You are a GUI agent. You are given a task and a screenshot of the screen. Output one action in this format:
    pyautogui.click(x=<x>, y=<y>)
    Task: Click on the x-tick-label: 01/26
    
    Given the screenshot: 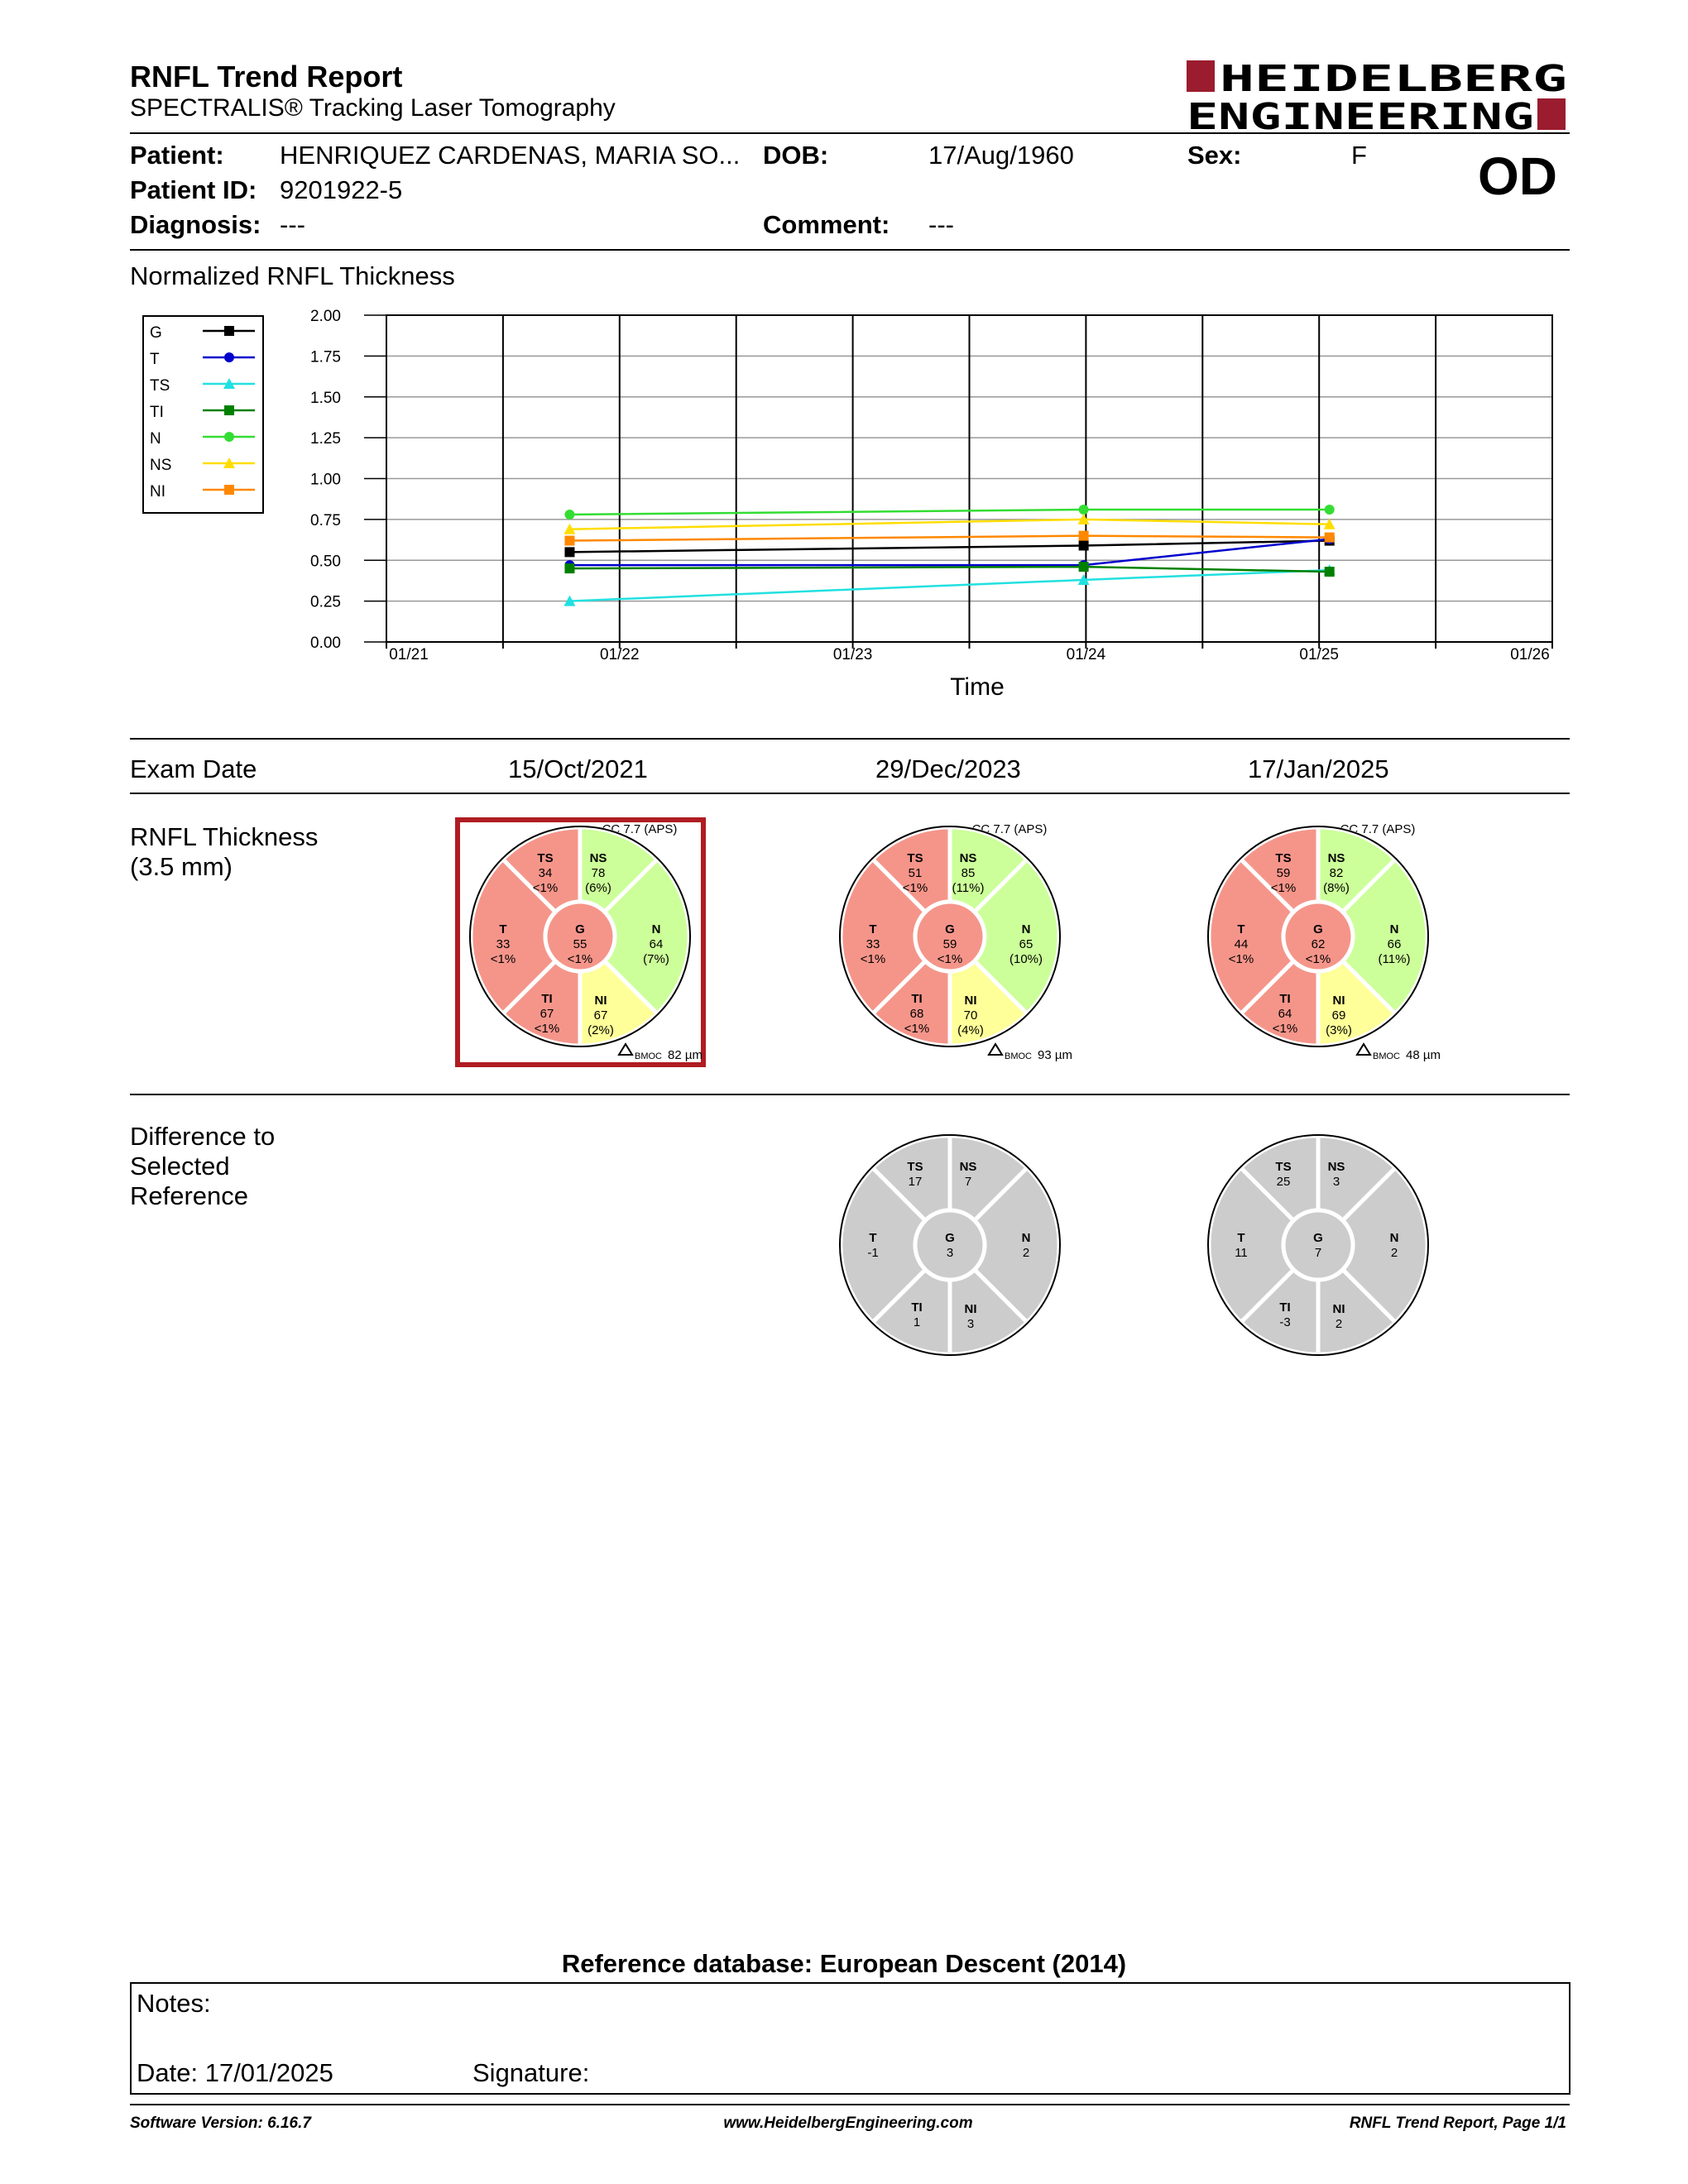 What is the action you would take?
    pyautogui.click(x=1530, y=654)
    